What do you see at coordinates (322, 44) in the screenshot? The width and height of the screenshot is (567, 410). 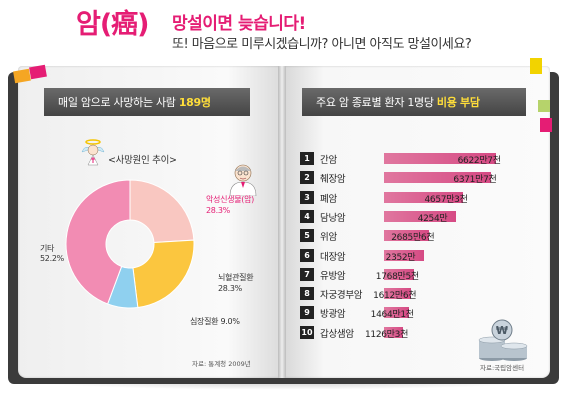 I see `header-subtitle: 또! 마음으로 미루시겠습니까? 아니면 아직도 망설이세요?` at bounding box center [322, 44].